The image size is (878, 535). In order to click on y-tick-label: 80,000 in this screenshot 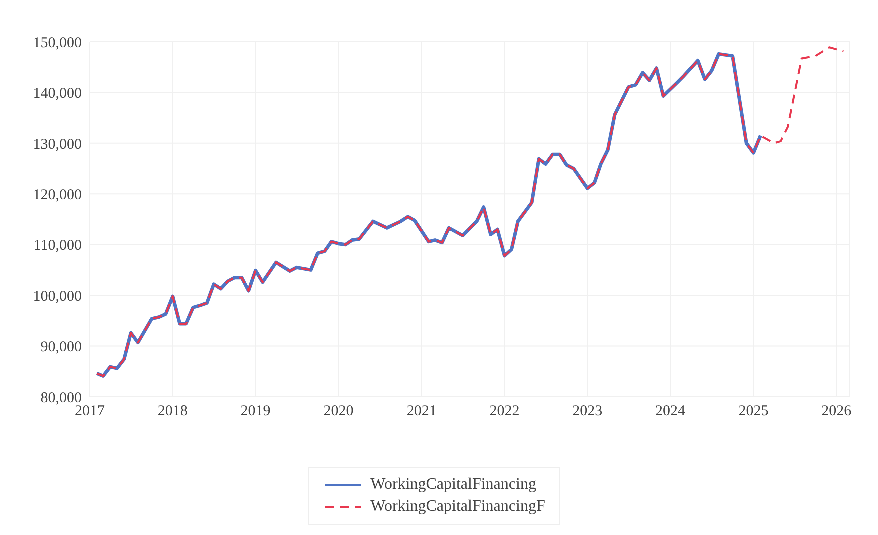, I will do `click(61, 398)`.